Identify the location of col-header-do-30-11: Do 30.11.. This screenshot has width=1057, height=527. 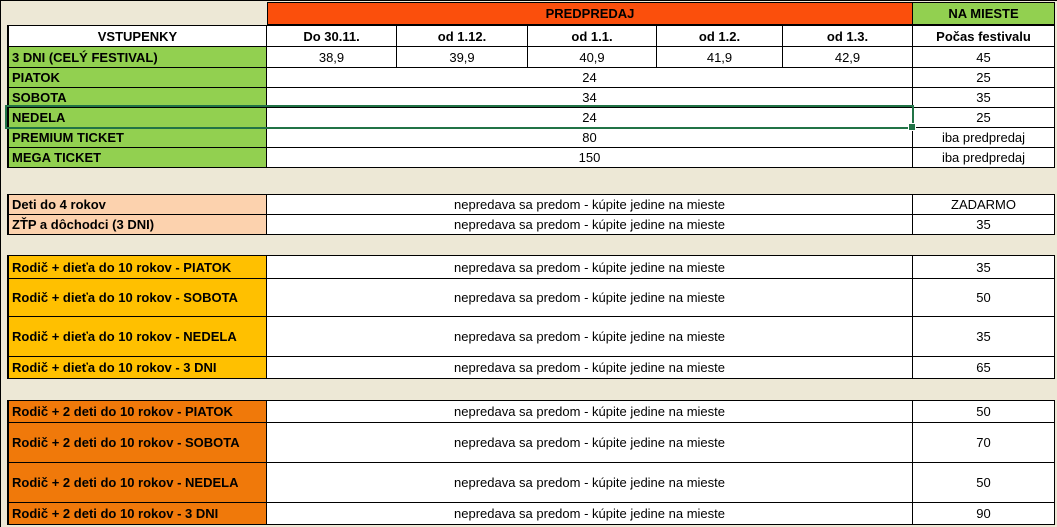
(332, 36).